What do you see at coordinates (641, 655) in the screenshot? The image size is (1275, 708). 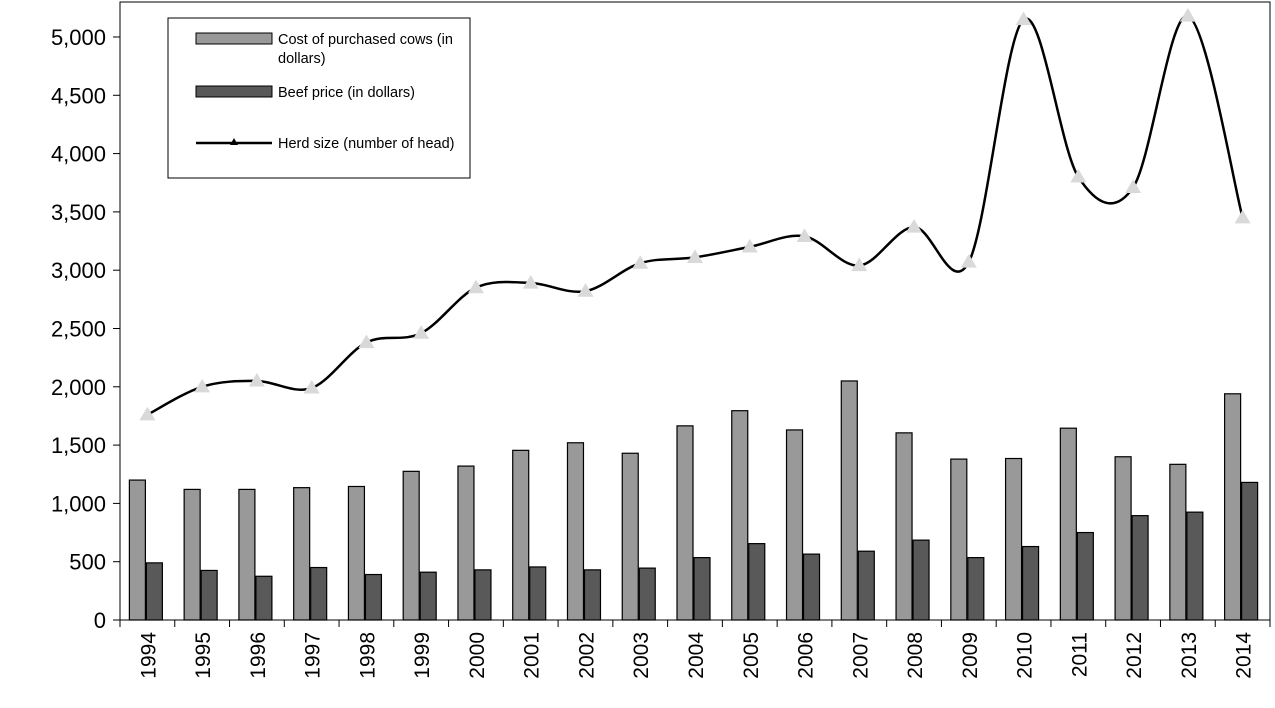 I see `x-tick-label: 2003` at bounding box center [641, 655].